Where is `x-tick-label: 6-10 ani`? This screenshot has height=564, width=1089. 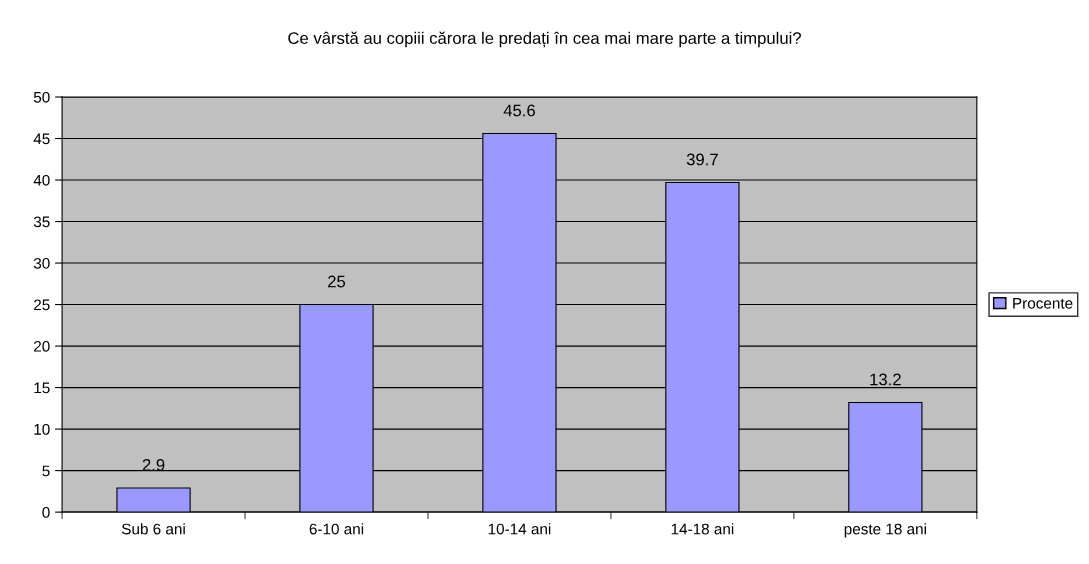 x-tick-label: 6-10 ani is located at coordinates (336, 529).